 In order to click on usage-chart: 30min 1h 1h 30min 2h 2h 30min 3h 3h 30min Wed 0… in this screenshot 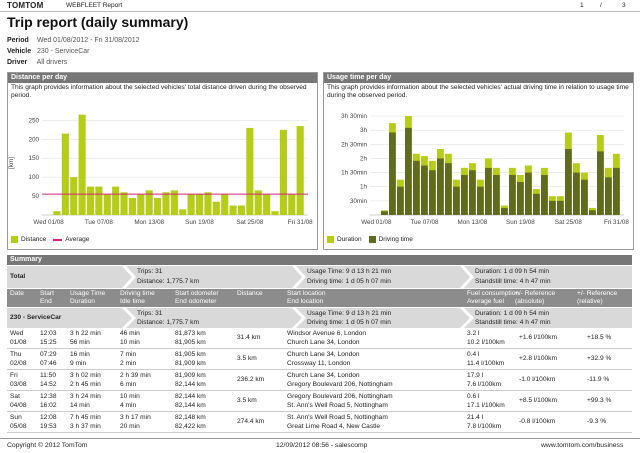, I will do `click(485, 169)`.